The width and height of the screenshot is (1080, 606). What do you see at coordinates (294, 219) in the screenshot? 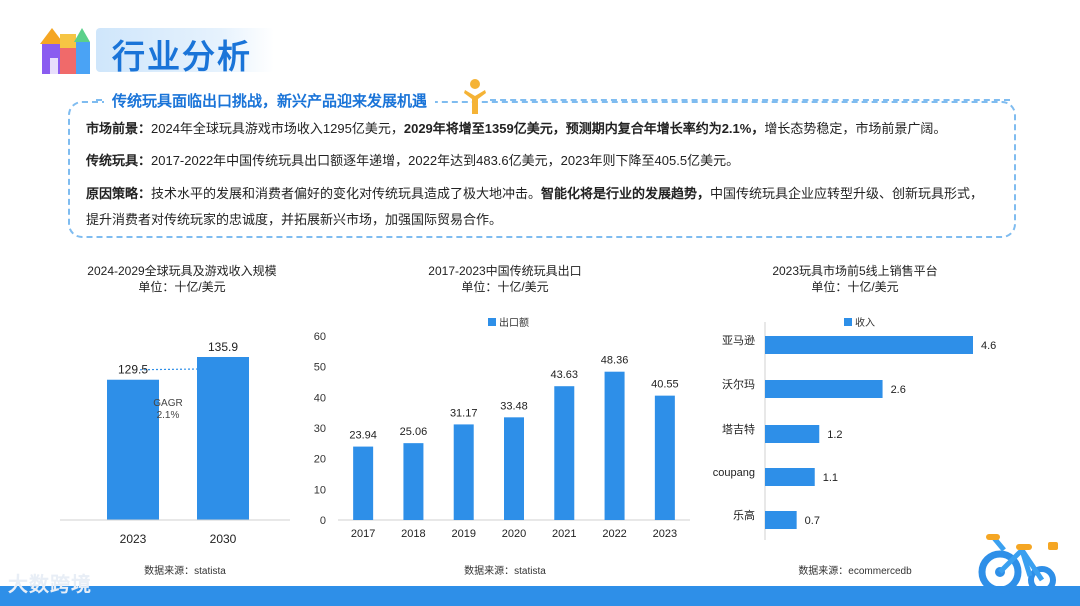
I see `reason-paragraph-line2: 提升消费者对传统玩家的忠诚度，并拓展新兴市场，加强国际贸易合作。` at bounding box center [294, 219].